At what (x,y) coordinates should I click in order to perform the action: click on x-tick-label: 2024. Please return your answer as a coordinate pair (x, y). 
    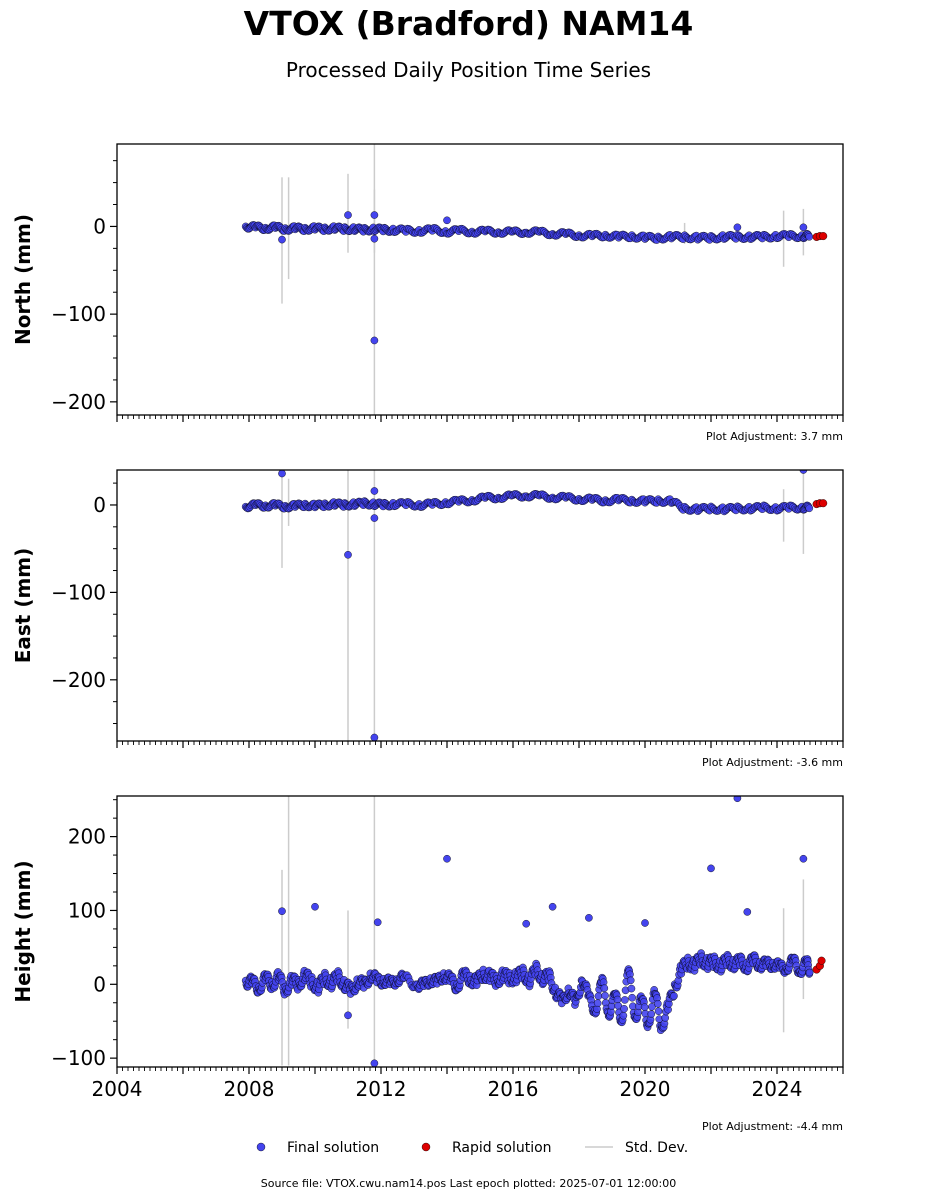
    Looking at the image, I should click on (777, 1089).